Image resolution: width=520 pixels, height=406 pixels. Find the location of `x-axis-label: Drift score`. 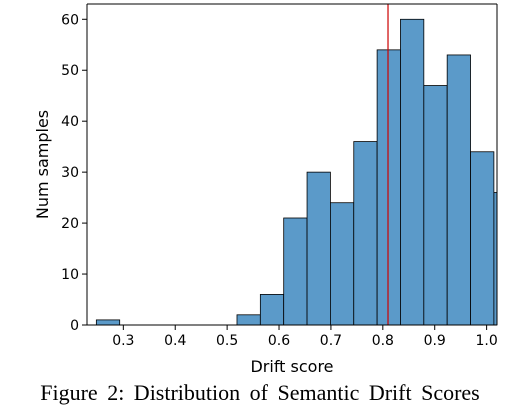

x-axis-label: Drift score is located at coordinates (291, 366).